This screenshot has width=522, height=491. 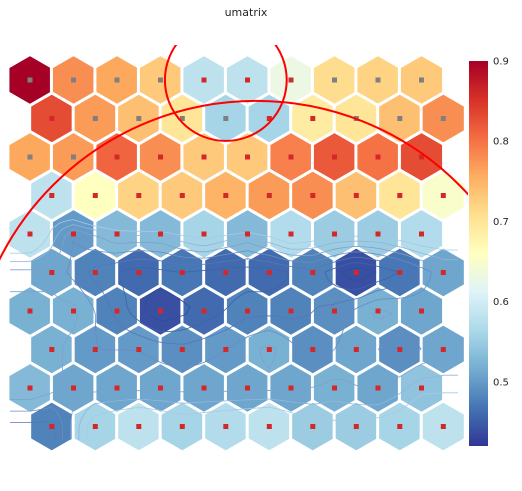 What do you see at coordinates (52, 118) in the screenshot?
I see `marker-r1-c0` at bounding box center [52, 118].